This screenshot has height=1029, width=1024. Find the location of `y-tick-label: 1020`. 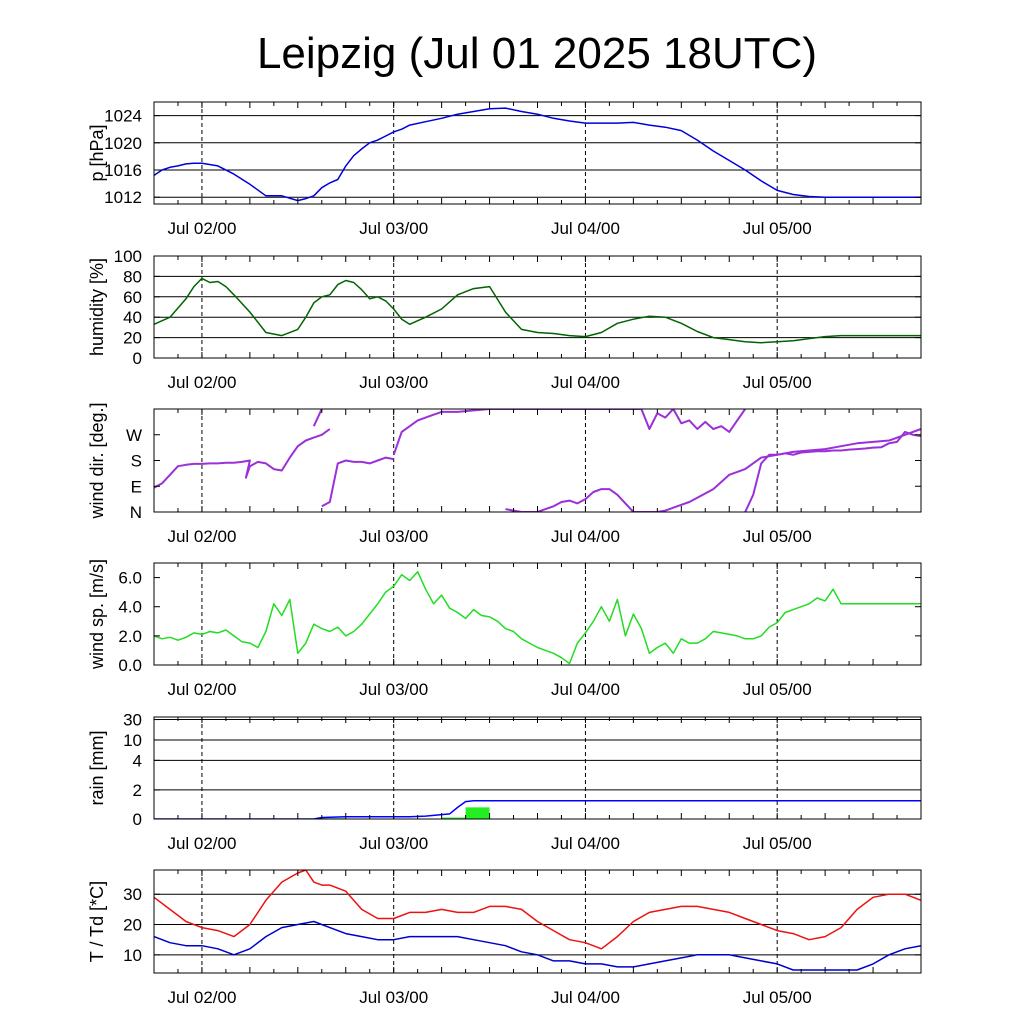

y-tick-label: 1020 is located at coordinates (123, 143).